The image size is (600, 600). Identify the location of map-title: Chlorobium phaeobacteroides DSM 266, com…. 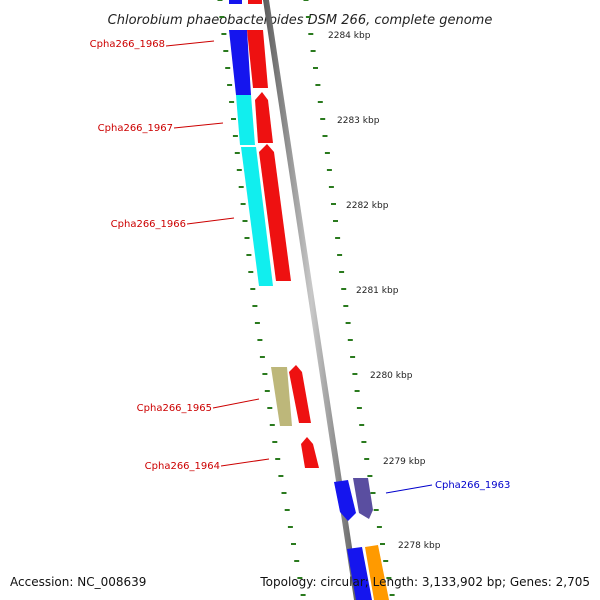
(300, 20).